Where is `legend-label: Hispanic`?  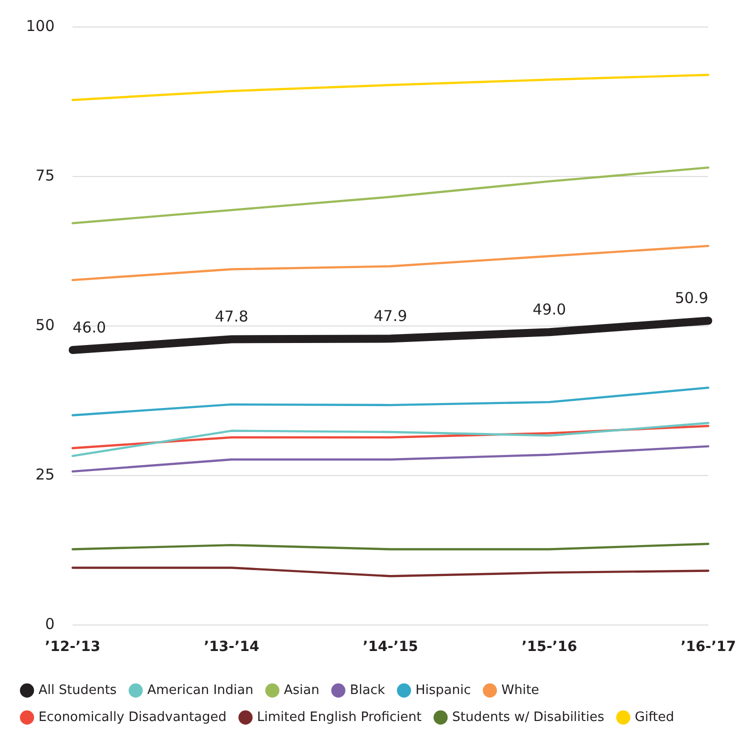
legend-label: Hispanic is located at coordinates (443, 690).